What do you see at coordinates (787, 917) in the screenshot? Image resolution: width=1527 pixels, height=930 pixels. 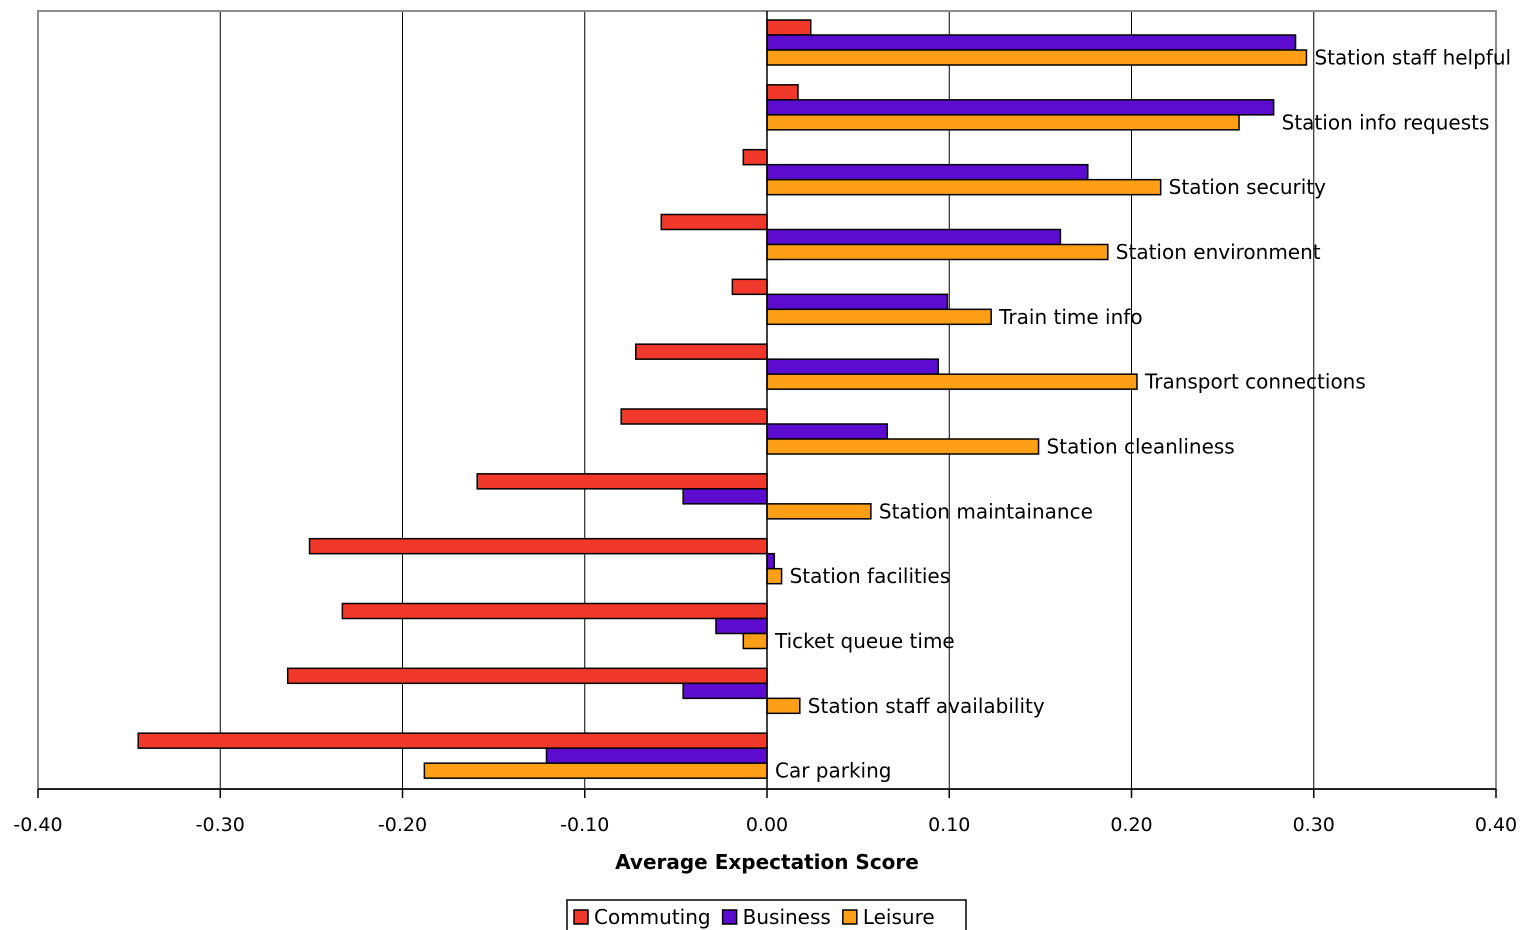 I see `legend-label: Business` at bounding box center [787, 917].